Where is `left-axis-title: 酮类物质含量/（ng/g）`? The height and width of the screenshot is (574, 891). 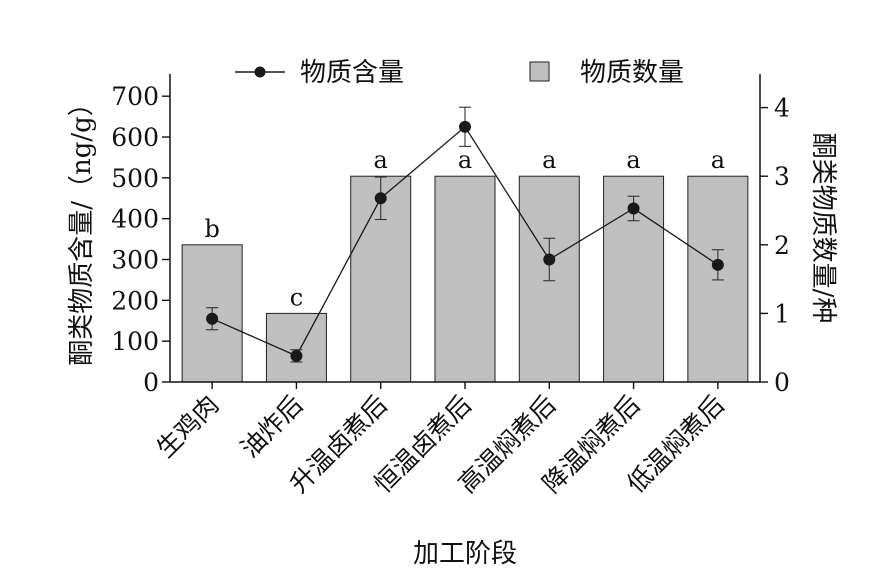
left-axis-title: 酮类物质含量/（ng/g） is located at coordinates (82, 228).